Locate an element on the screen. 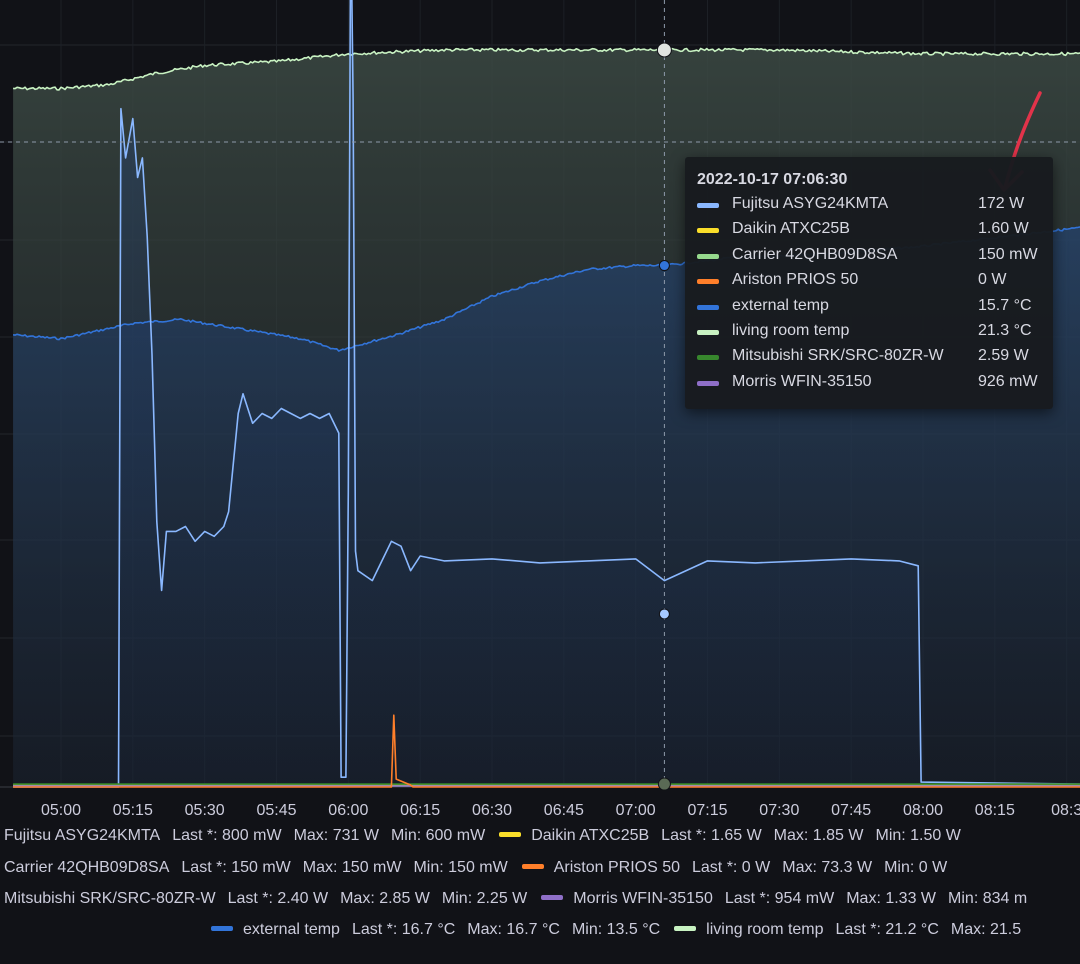 The image size is (1080, 964). x-tick-label: 07:30 is located at coordinates (779, 810).